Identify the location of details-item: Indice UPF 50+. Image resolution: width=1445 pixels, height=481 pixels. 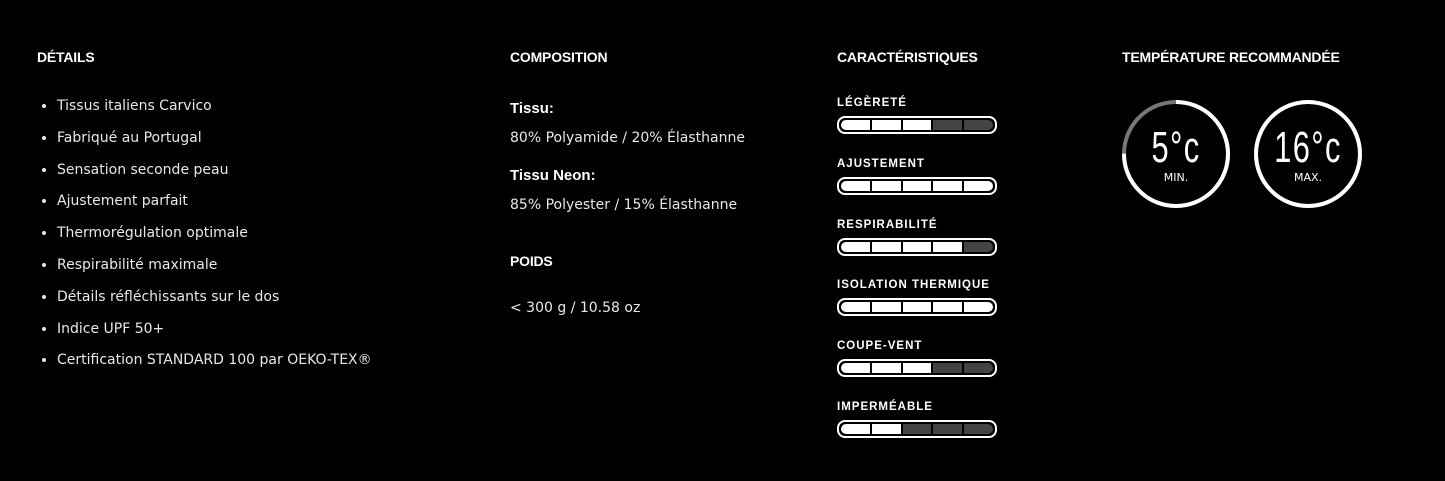
(214, 335).